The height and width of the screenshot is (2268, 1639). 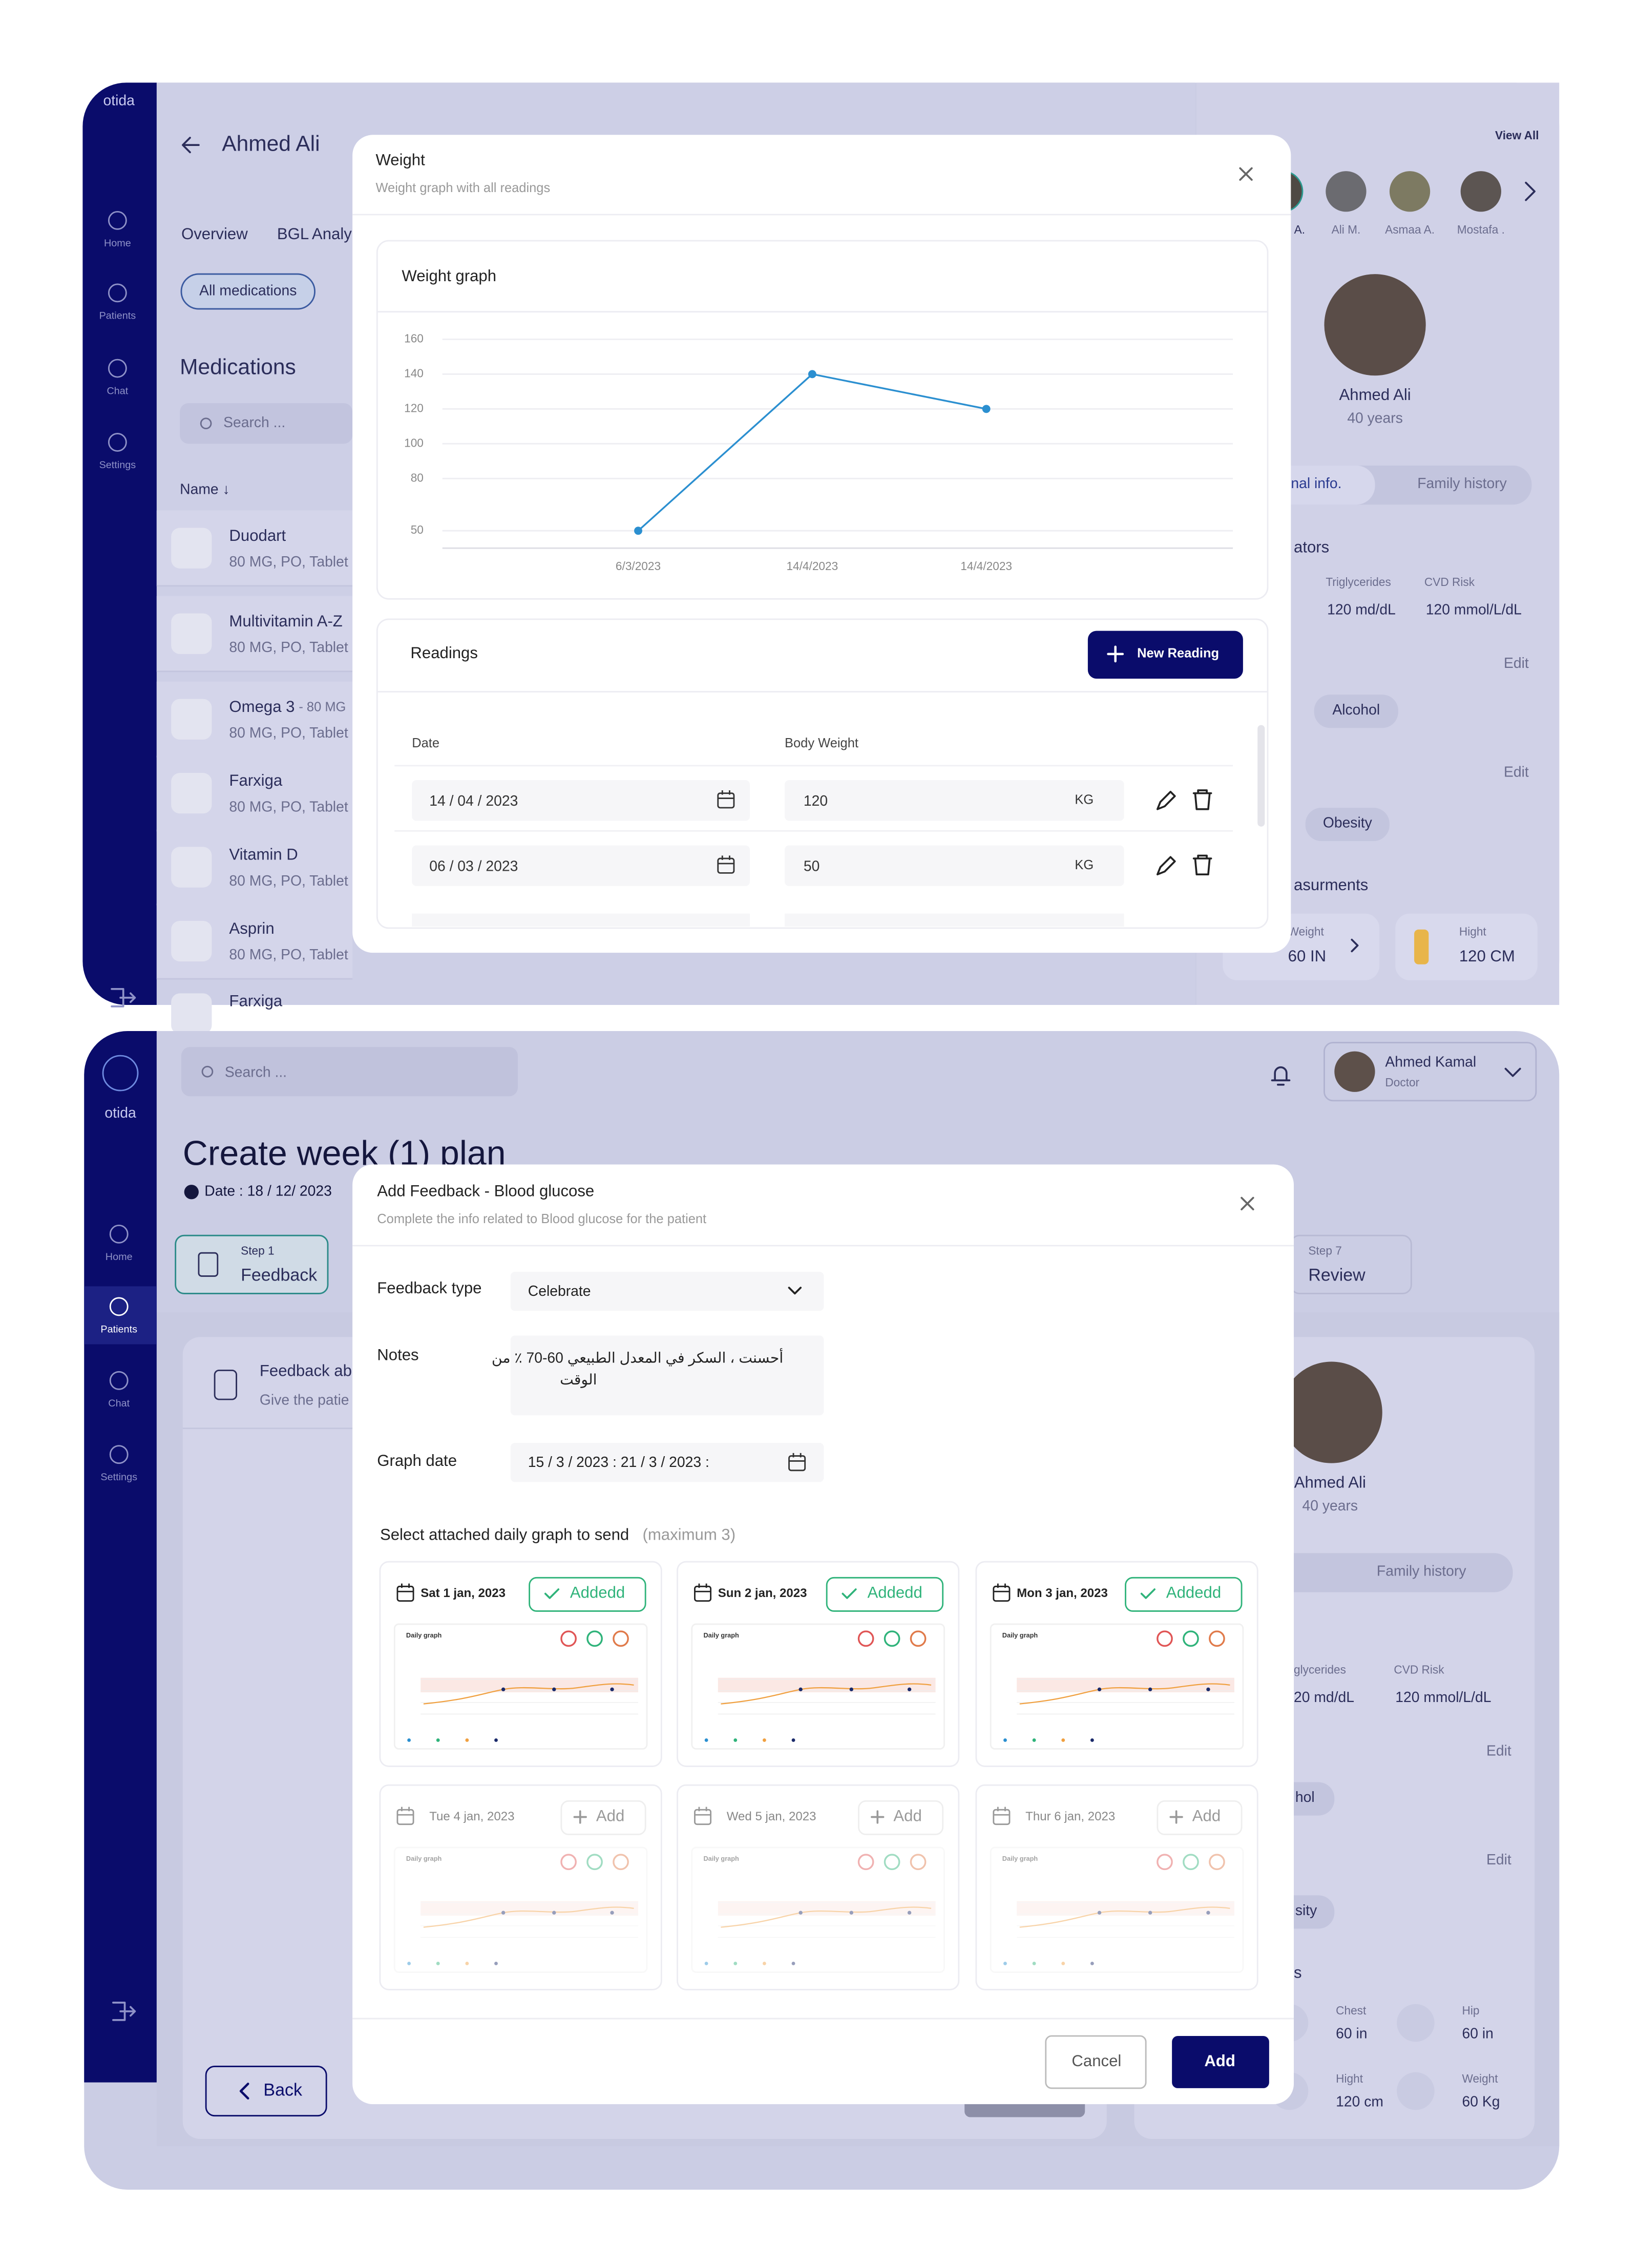 I want to click on x-tick-label: 6/3/2023, so click(x=638, y=566).